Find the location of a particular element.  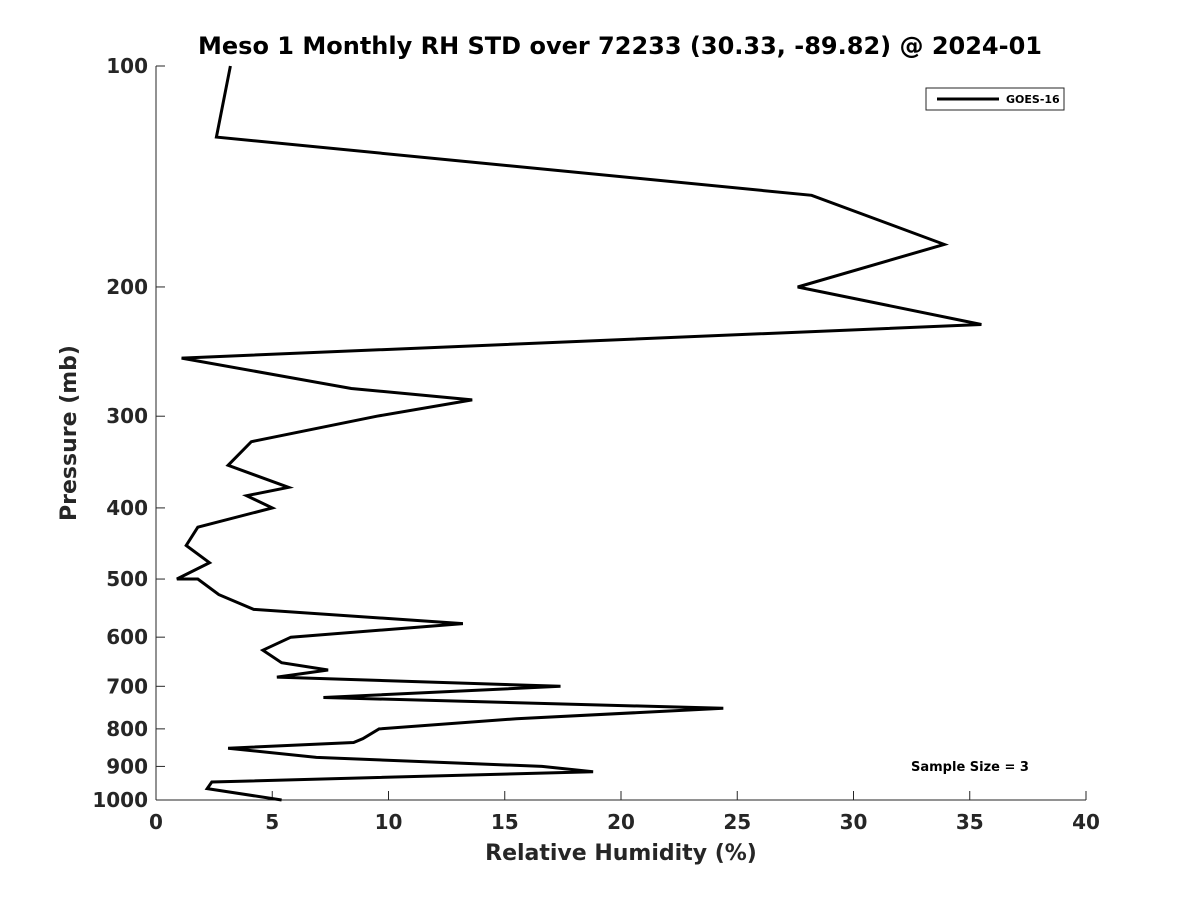

y-tick-label: 200 is located at coordinates (127, 287).